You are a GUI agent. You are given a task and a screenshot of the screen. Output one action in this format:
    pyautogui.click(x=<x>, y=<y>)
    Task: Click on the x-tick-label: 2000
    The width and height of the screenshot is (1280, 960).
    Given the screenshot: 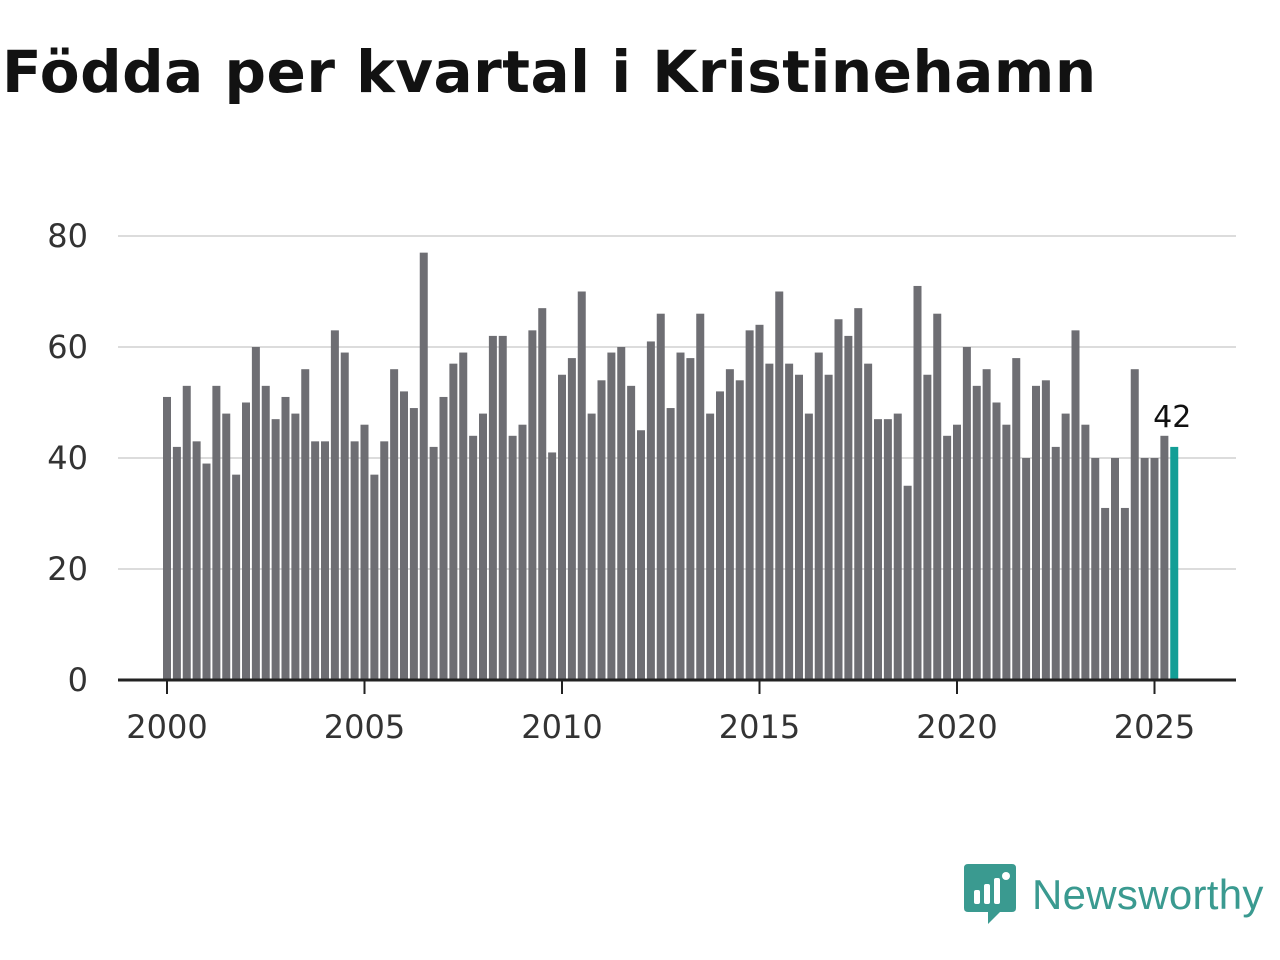 What is the action you would take?
    pyautogui.click(x=166, y=727)
    